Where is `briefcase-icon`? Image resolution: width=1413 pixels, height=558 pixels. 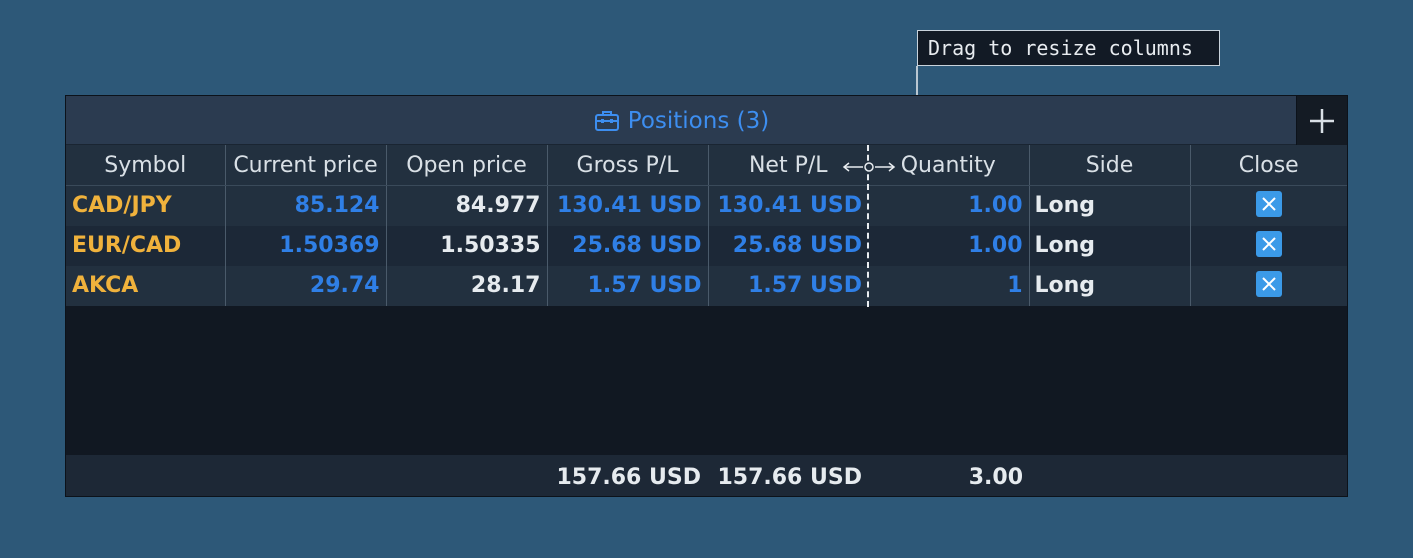
briefcase-icon is located at coordinates (606, 120).